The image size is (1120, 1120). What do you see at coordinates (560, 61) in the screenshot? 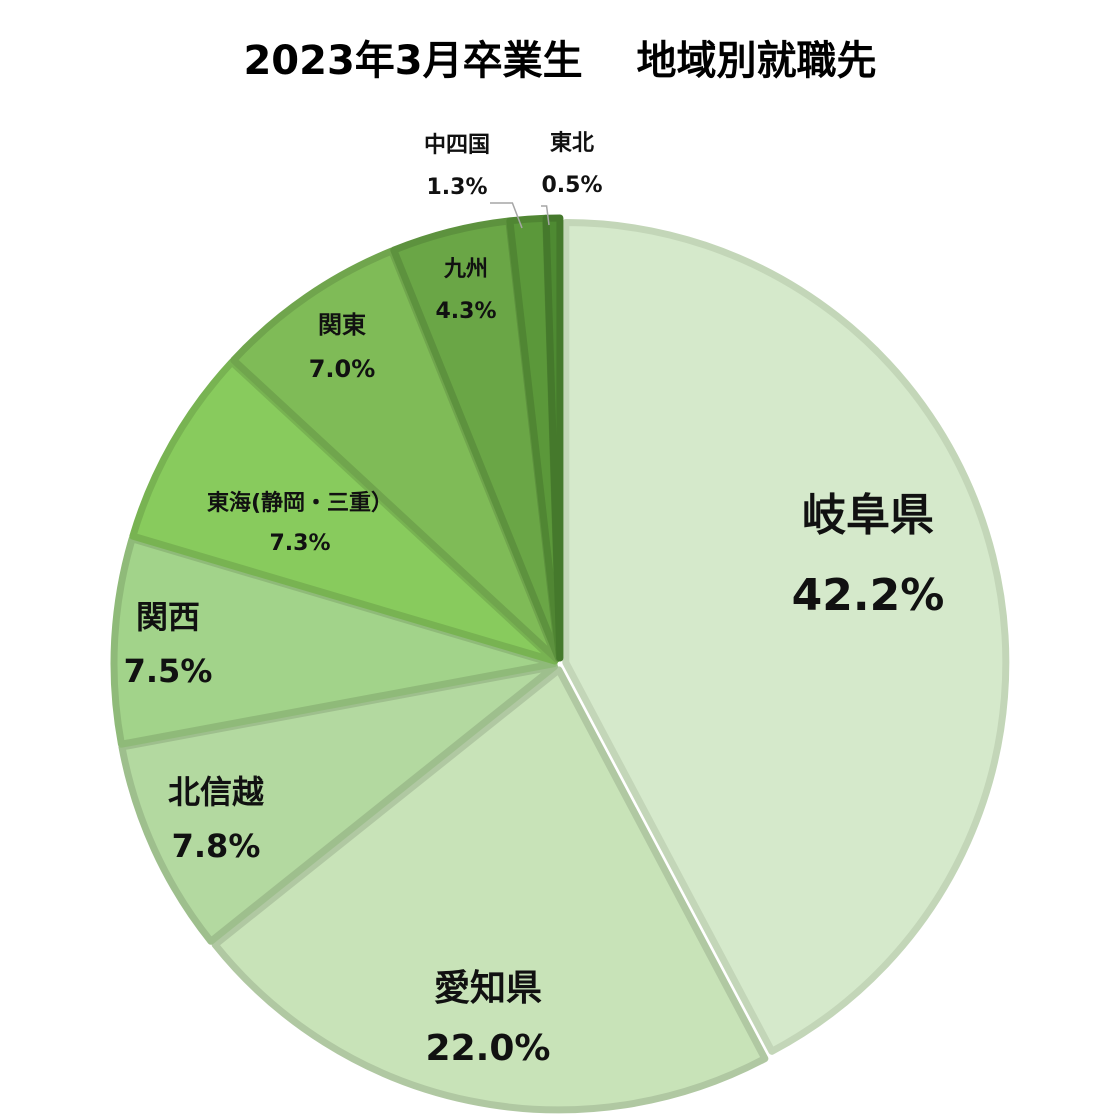
I see `chart-title: 2023年3月卒業生 地域別就職先` at bounding box center [560, 61].